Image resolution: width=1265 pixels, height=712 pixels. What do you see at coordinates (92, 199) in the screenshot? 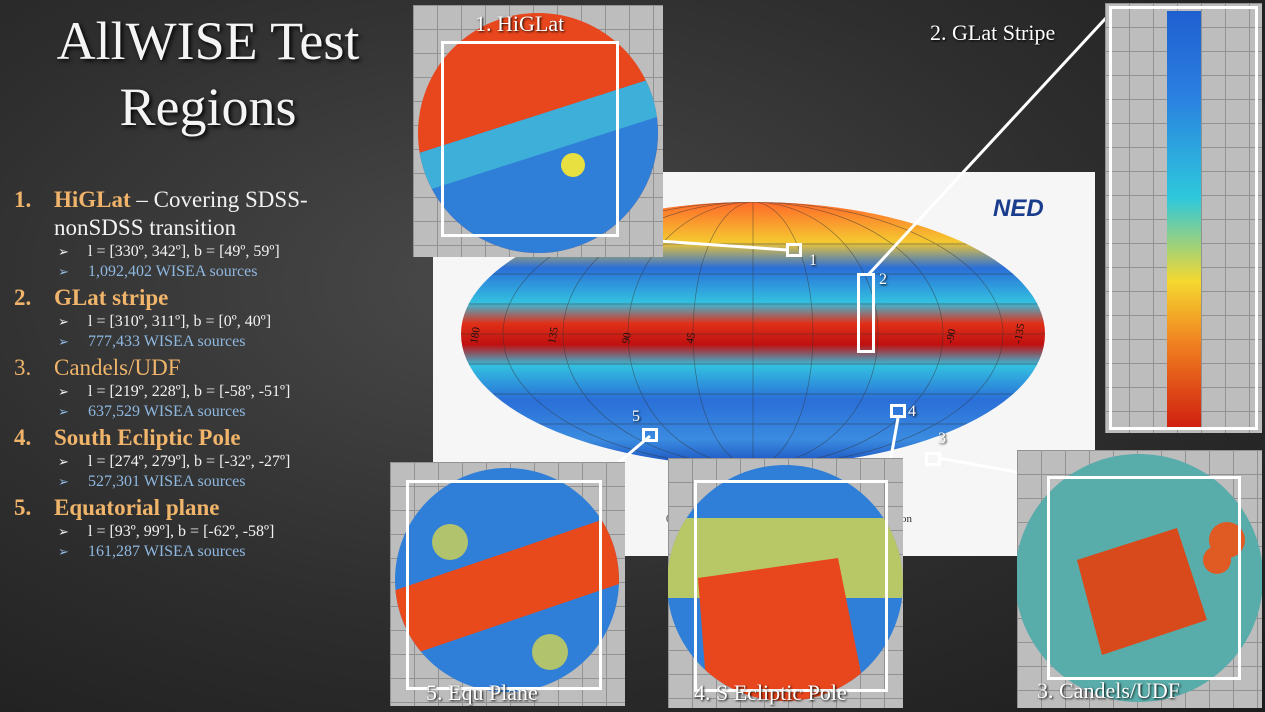
I see `region-name: HiGLat` at bounding box center [92, 199].